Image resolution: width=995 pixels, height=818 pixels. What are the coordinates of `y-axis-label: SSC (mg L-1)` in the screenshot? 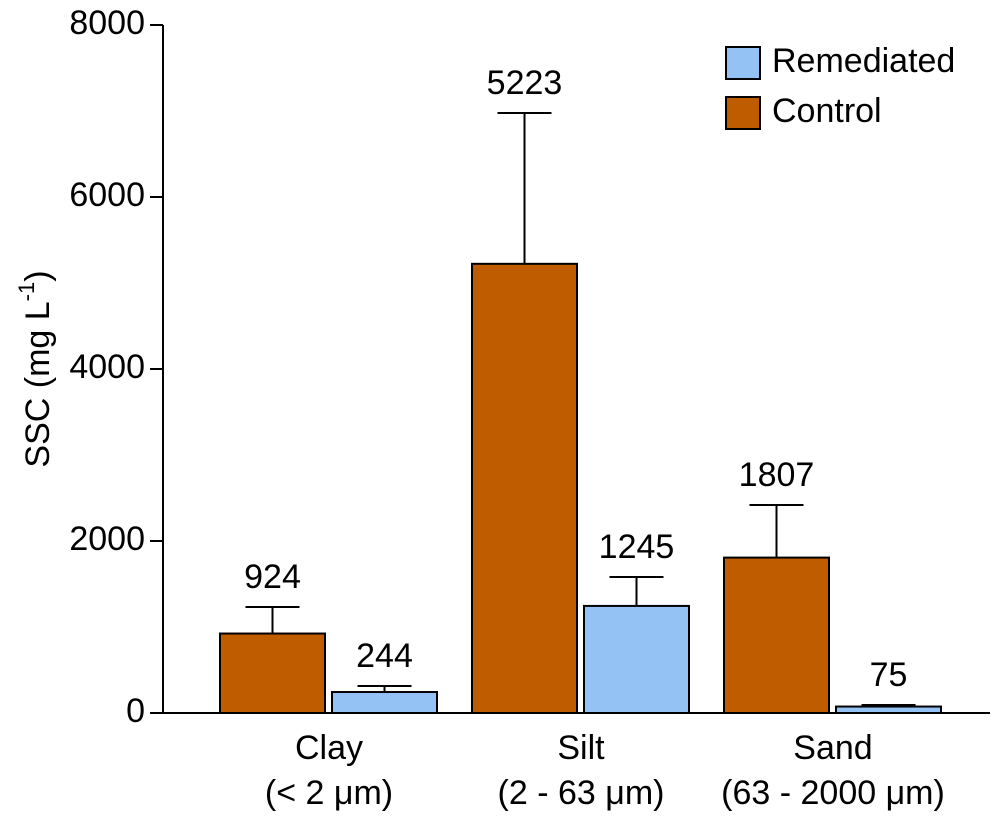 It's located at (35, 368).